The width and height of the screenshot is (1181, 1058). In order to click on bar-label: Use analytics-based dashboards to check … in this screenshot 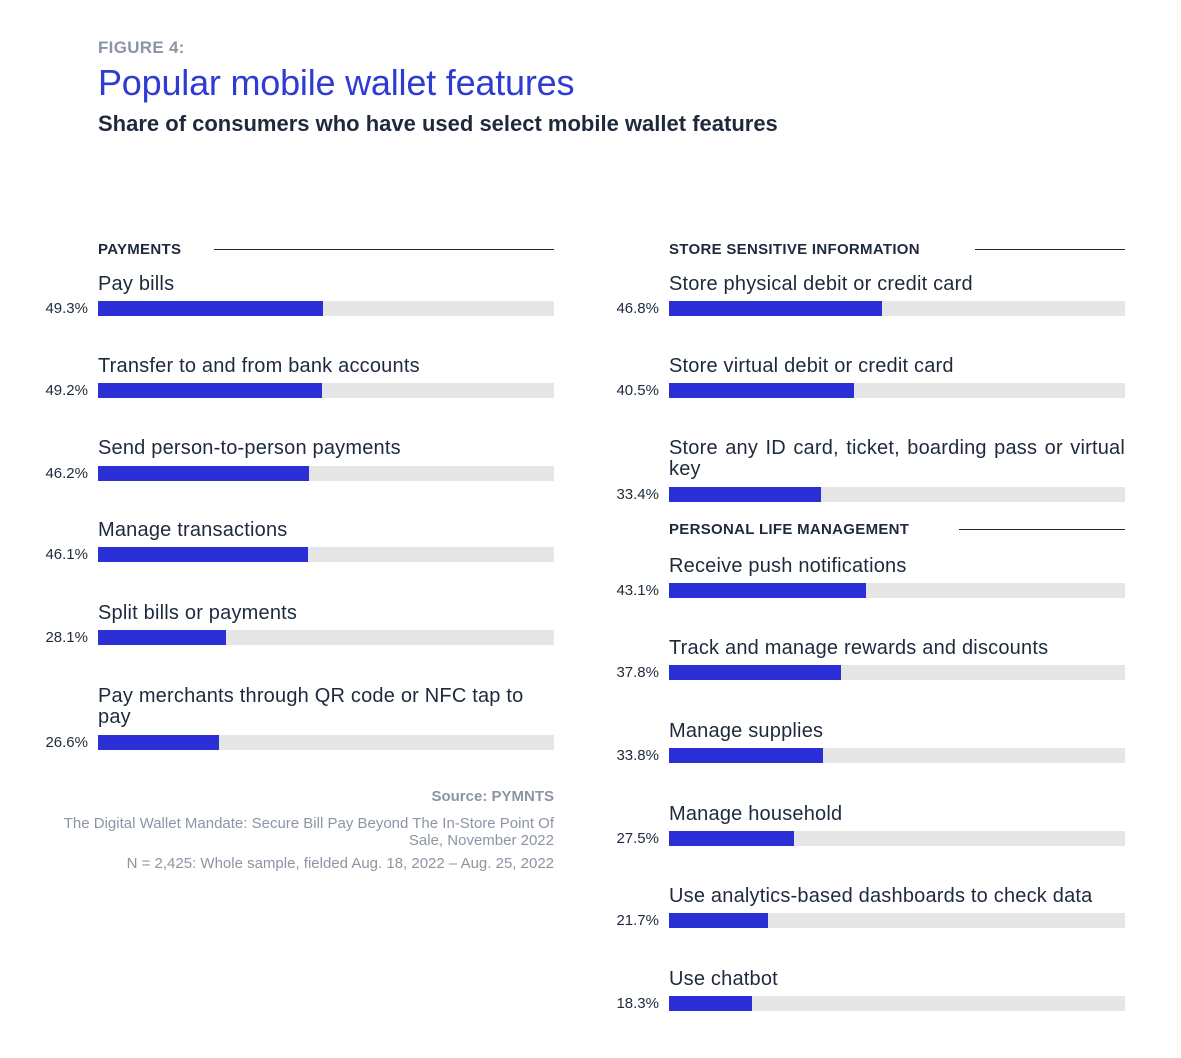, I will do `click(881, 896)`.